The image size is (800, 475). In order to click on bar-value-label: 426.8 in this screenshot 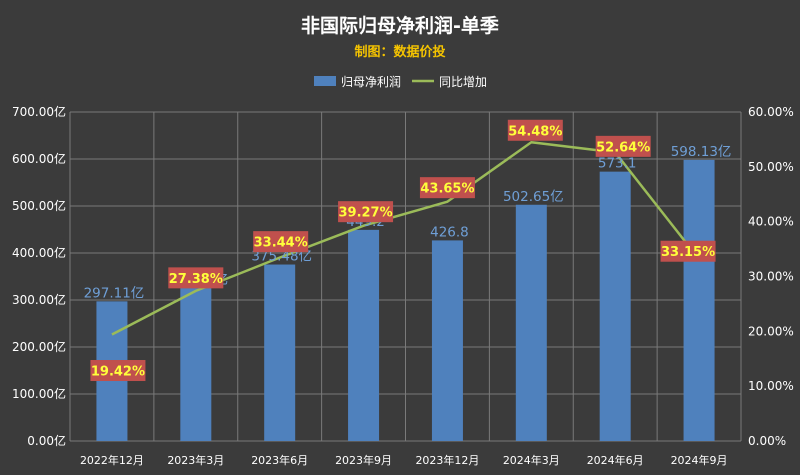, I will do `click(449, 232)`.